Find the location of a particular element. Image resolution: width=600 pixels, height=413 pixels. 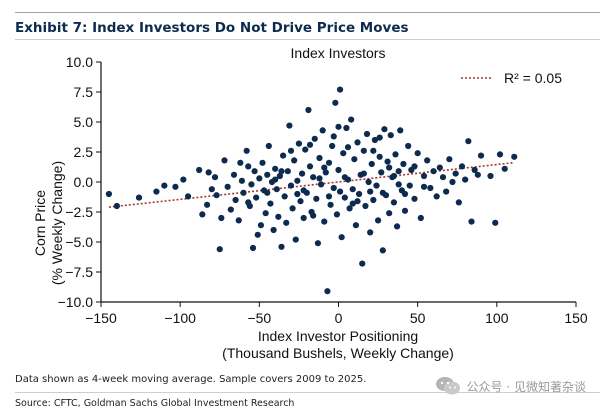

y-axis-label: Corn Price (% Weekly Change) is located at coordinates (48, 223).